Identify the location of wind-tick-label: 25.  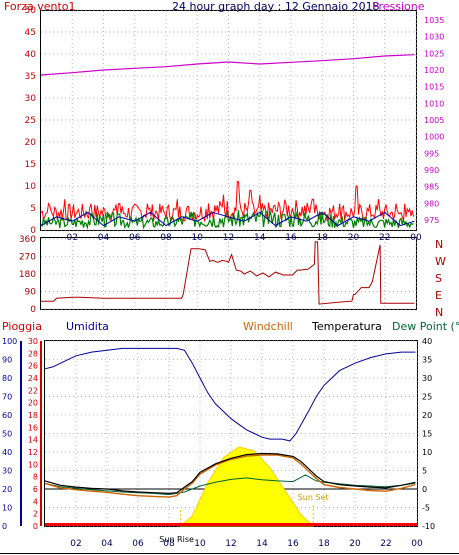
(30, 121).